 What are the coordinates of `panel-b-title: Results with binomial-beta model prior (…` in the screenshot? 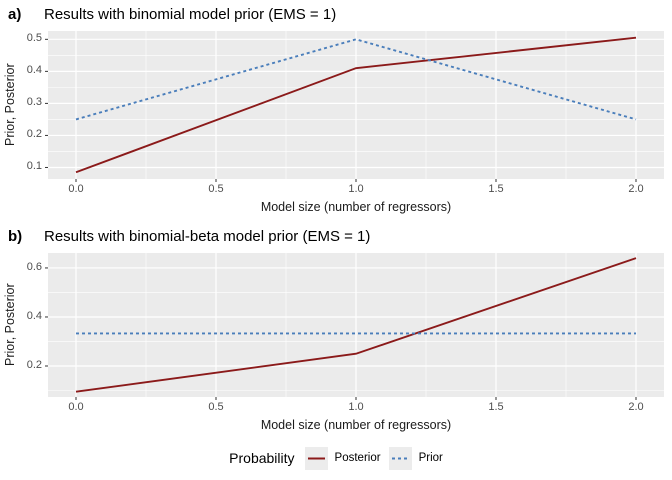 It's located at (207, 236).